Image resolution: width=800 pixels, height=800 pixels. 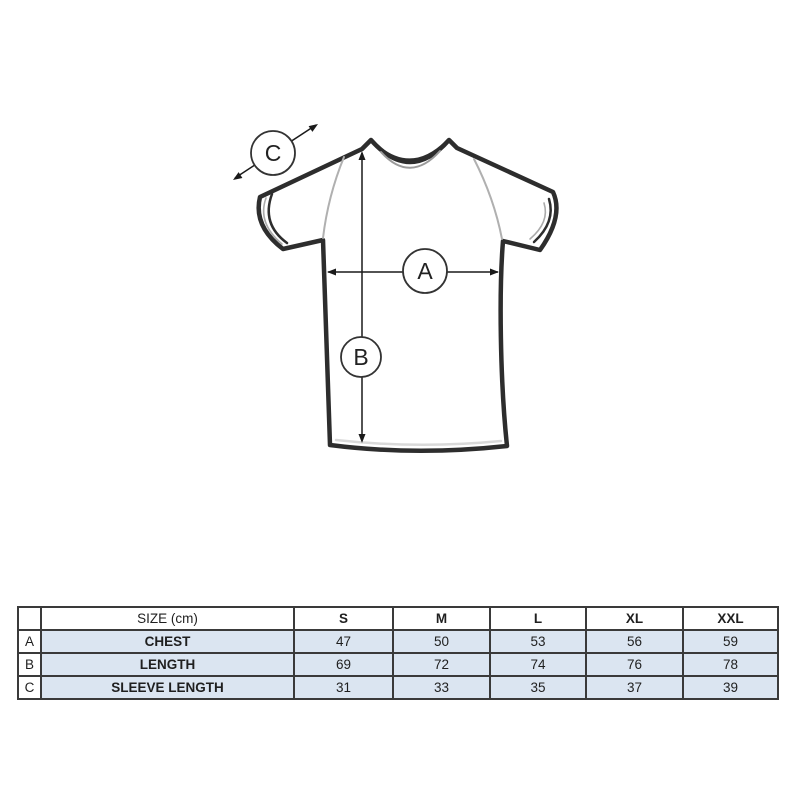 What do you see at coordinates (343, 641) in the screenshot?
I see `value-cell: 47` at bounding box center [343, 641].